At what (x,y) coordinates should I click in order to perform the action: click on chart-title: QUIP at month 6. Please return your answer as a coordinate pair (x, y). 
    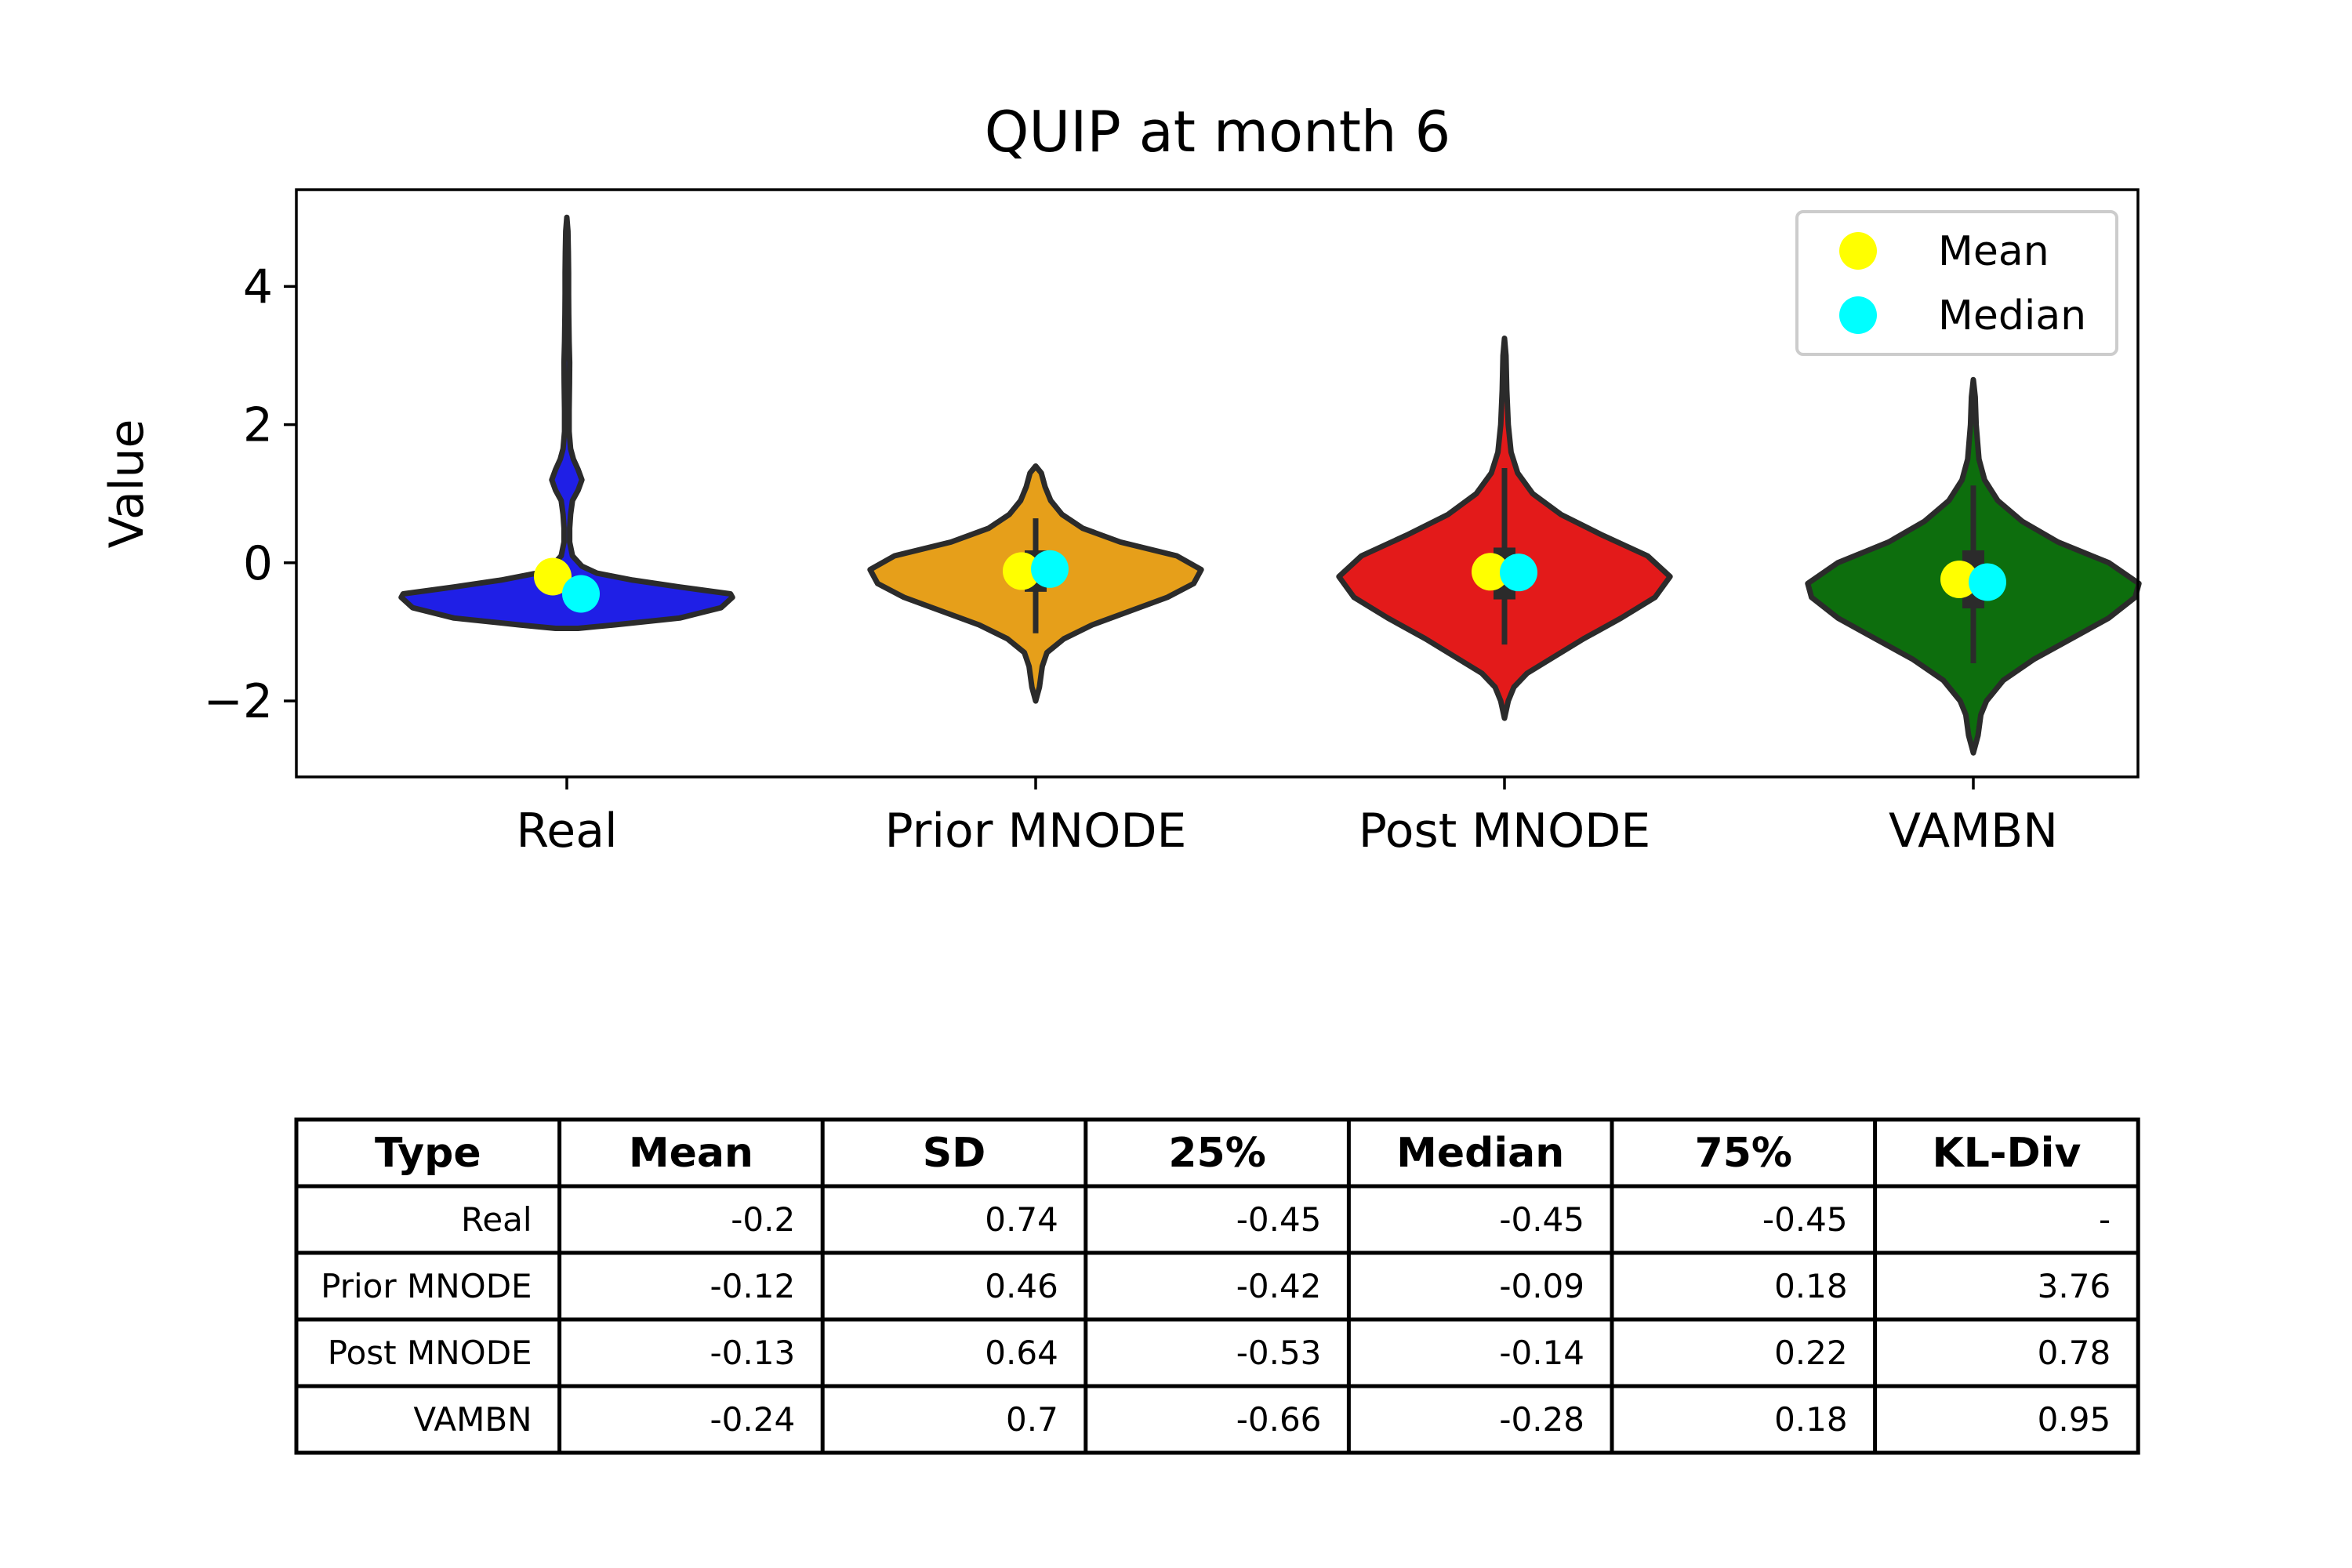
    Looking at the image, I should click on (1218, 132).